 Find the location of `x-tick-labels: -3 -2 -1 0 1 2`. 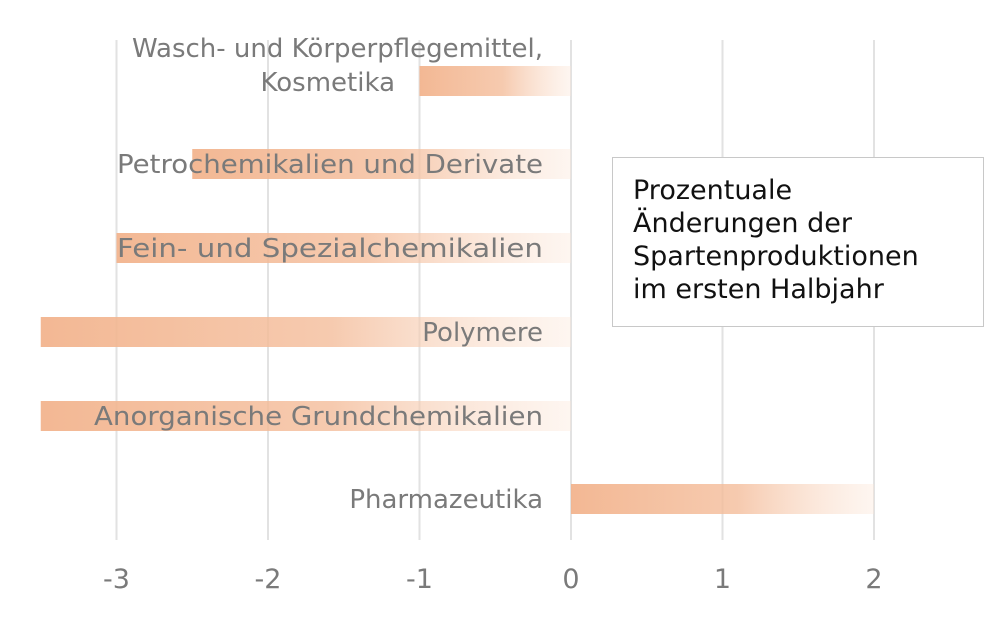

x-tick-labels: -3 -2 -1 0 1 2 is located at coordinates (493, 579).